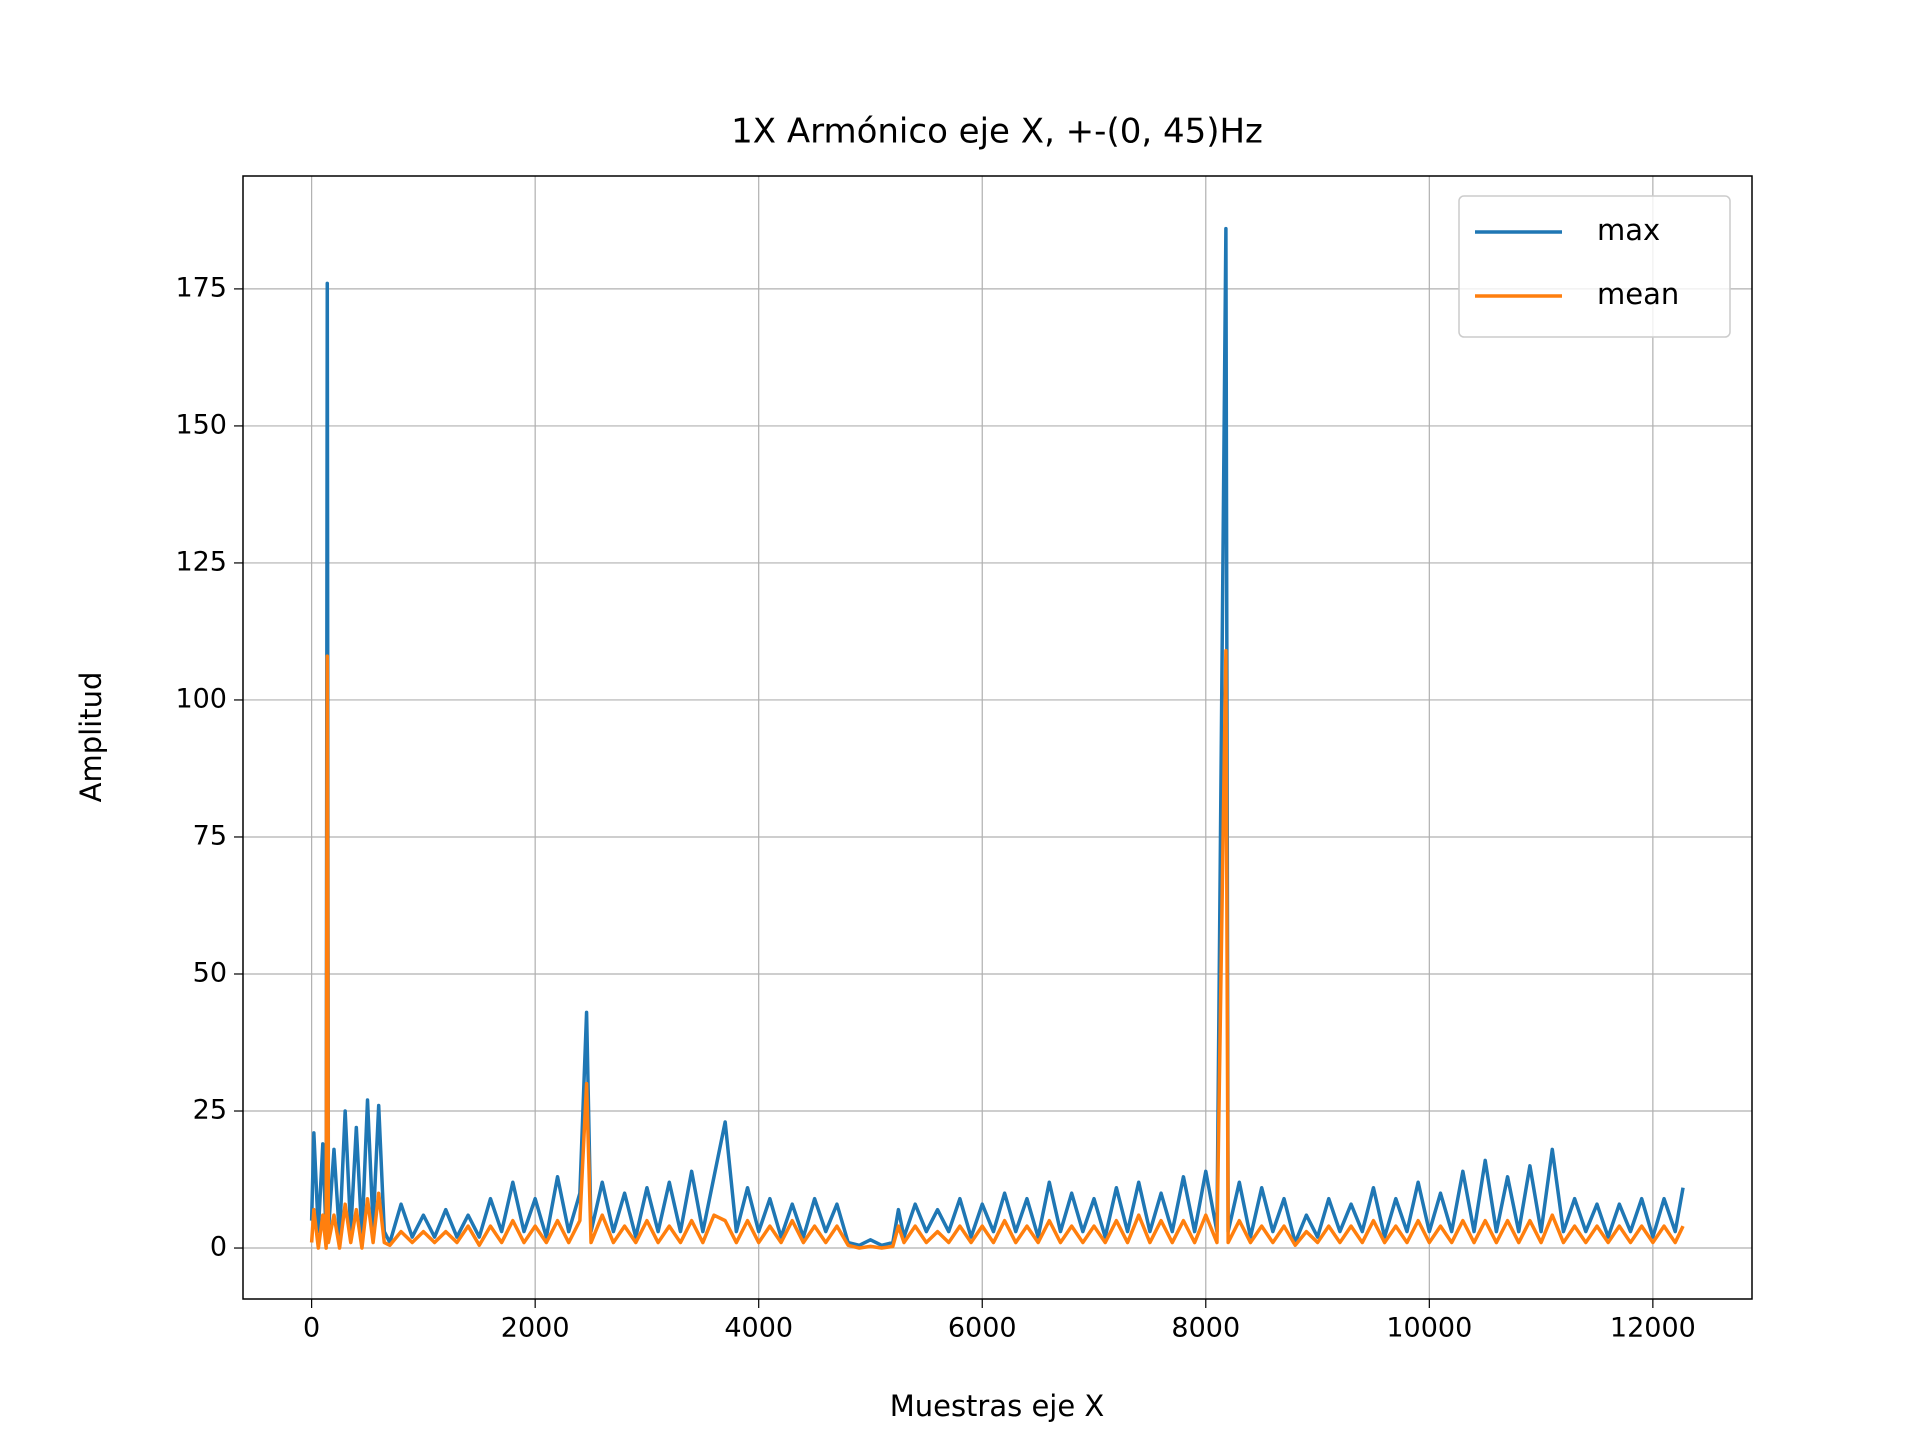 The image size is (1920, 1444). Describe the element at coordinates (997, 132) in the screenshot. I see `chart-title: 1X Armónico eje X, +-(0, 45)Hz` at that location.